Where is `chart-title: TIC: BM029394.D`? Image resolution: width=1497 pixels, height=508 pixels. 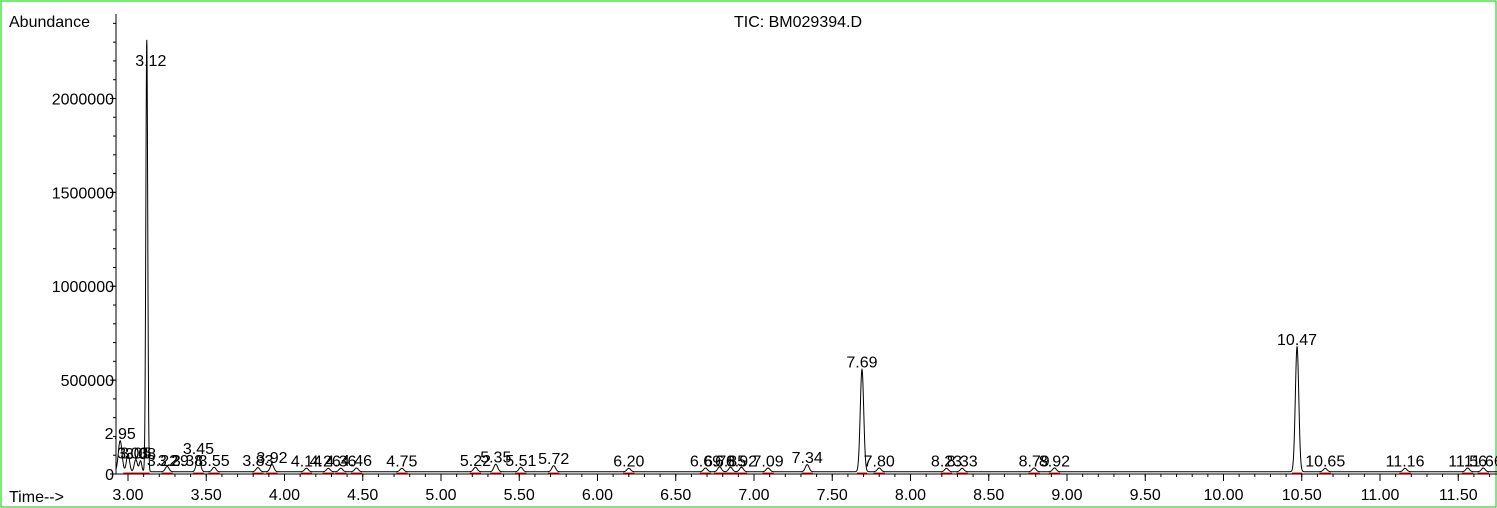
chart-title: TIC: BM029394.D is located at coordinates (798, 22).